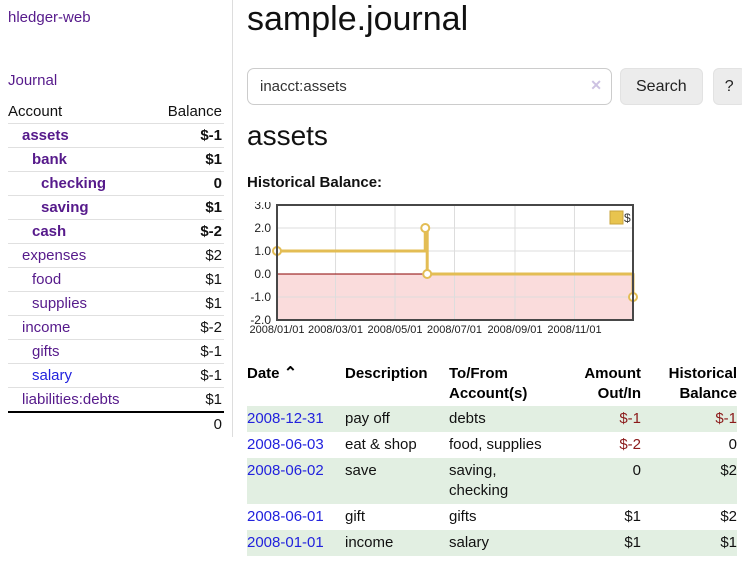 The height and width of the screenshot is (582, 742). What do you see at coordinates (335, 330) in the screenshot?
I see `x-tick-label: 2008/03/01` at bounding box center [335, 330].